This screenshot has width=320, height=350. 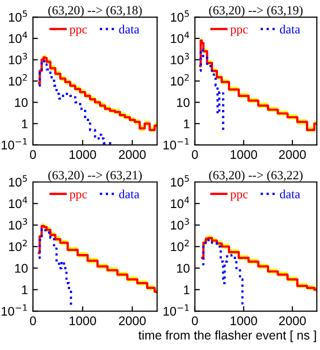 I want to click on chart-title: (63,20) --> (63,22), so click(x=256, y=176).